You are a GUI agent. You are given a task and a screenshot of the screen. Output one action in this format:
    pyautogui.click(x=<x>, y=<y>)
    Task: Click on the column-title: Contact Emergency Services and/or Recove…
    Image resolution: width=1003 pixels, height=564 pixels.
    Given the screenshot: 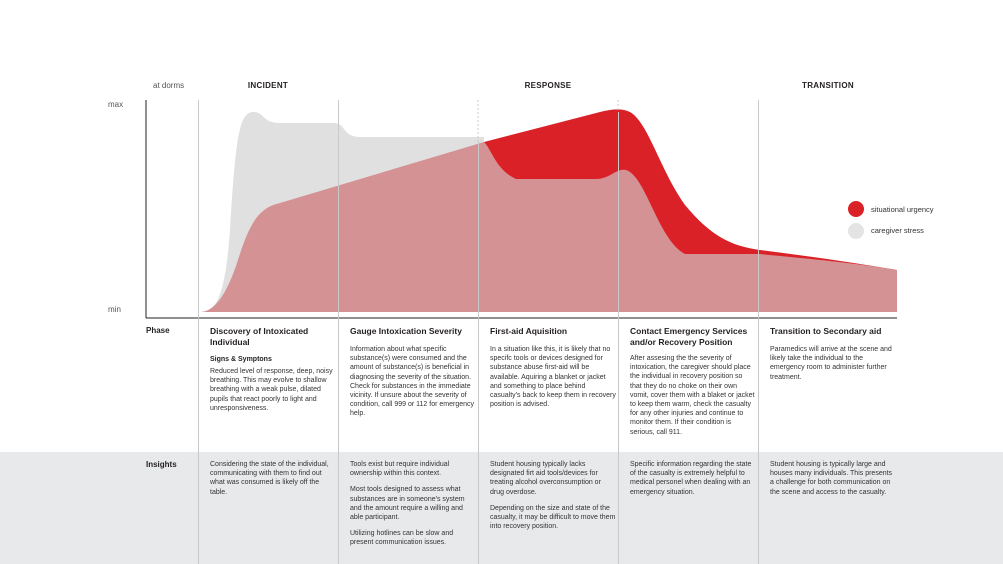 What is the action you would take?
    pyautogui.click(x=689, y=336)
    